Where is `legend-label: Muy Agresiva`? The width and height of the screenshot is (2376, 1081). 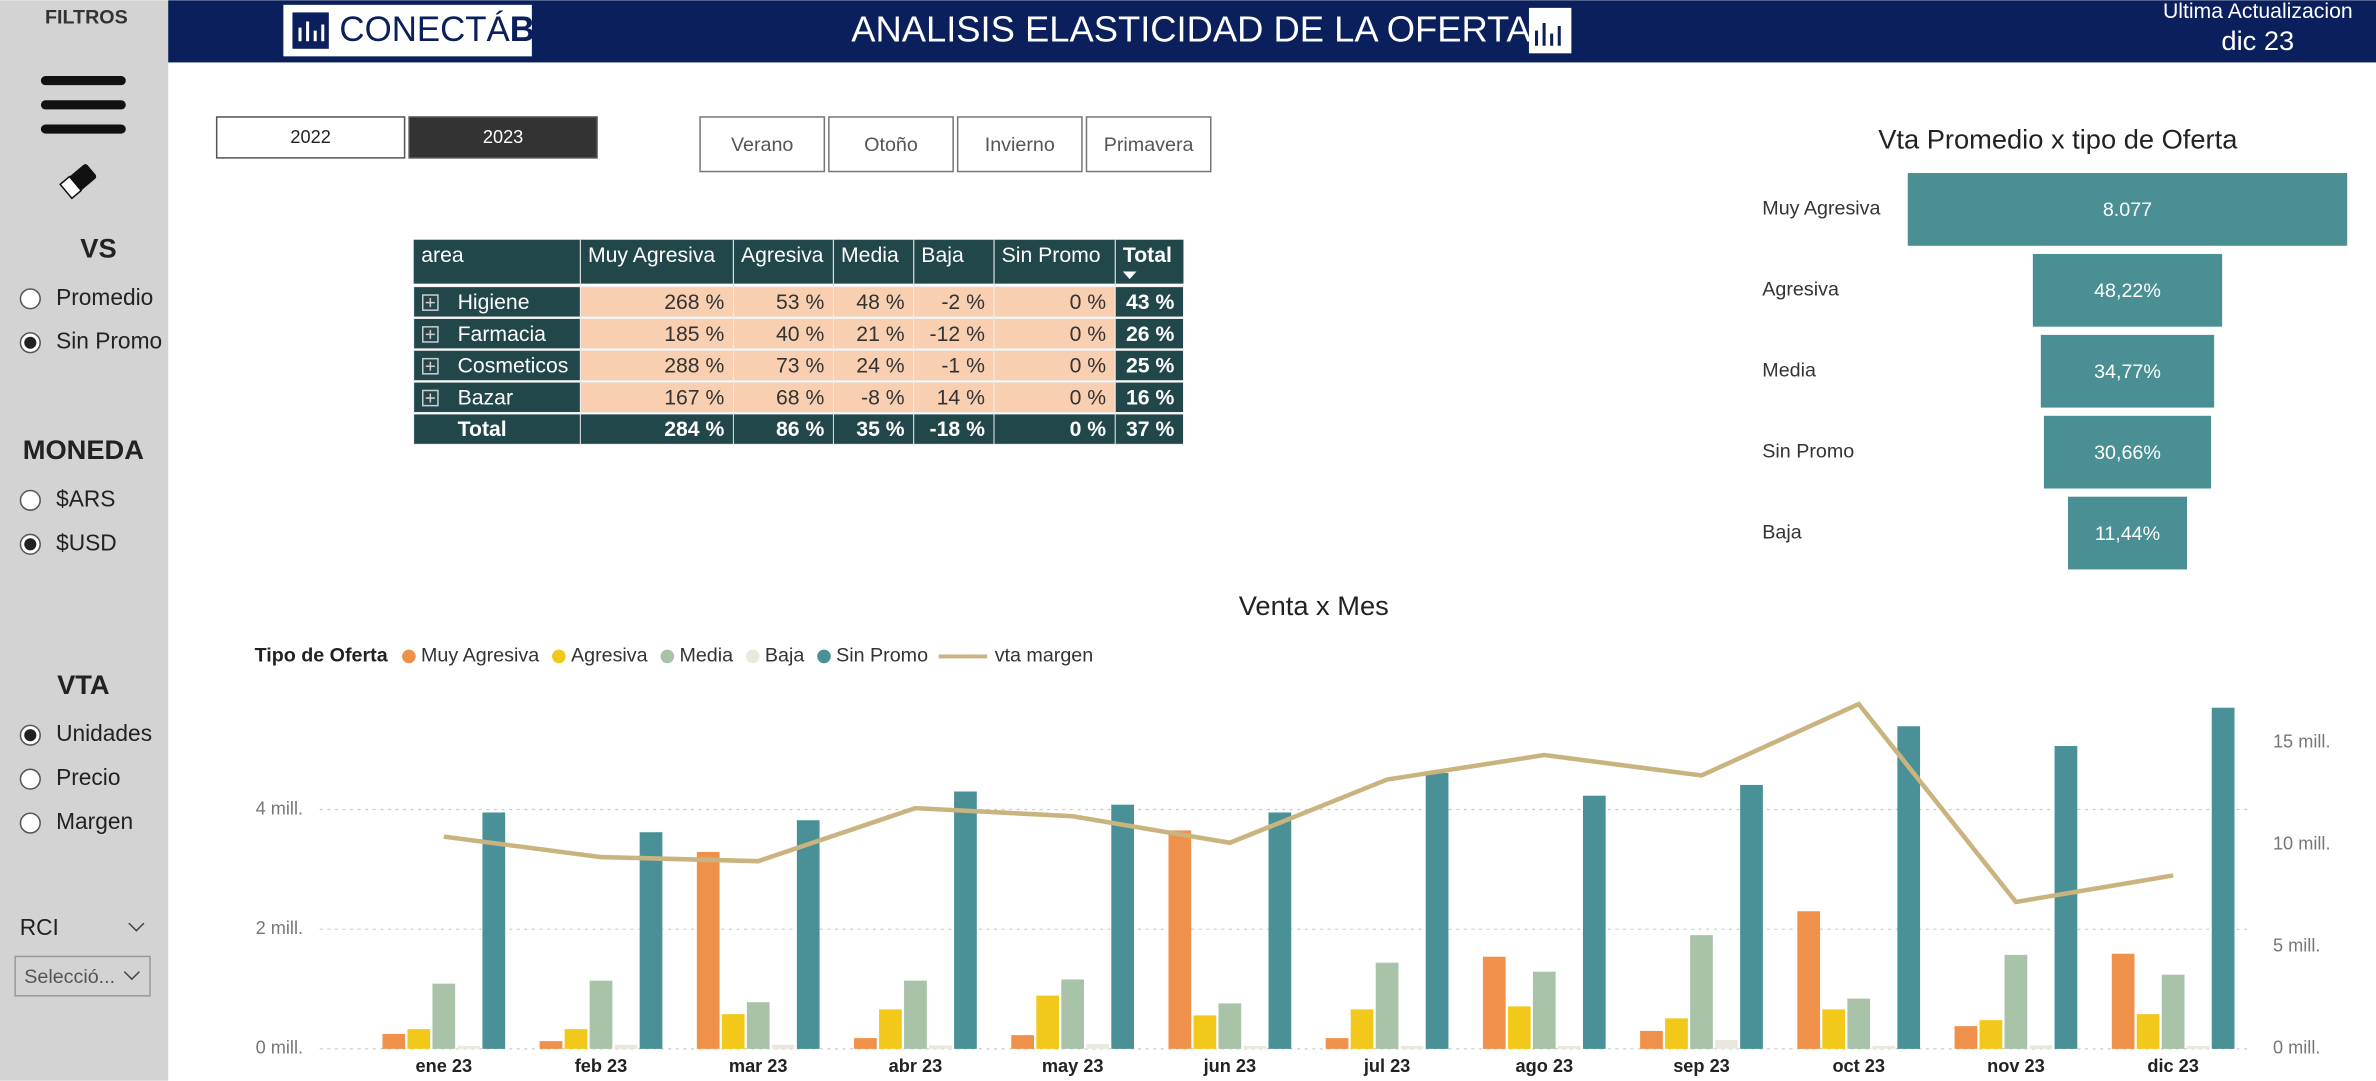
legend-label: Muy Agresiva is located at coordinates (480, 656).